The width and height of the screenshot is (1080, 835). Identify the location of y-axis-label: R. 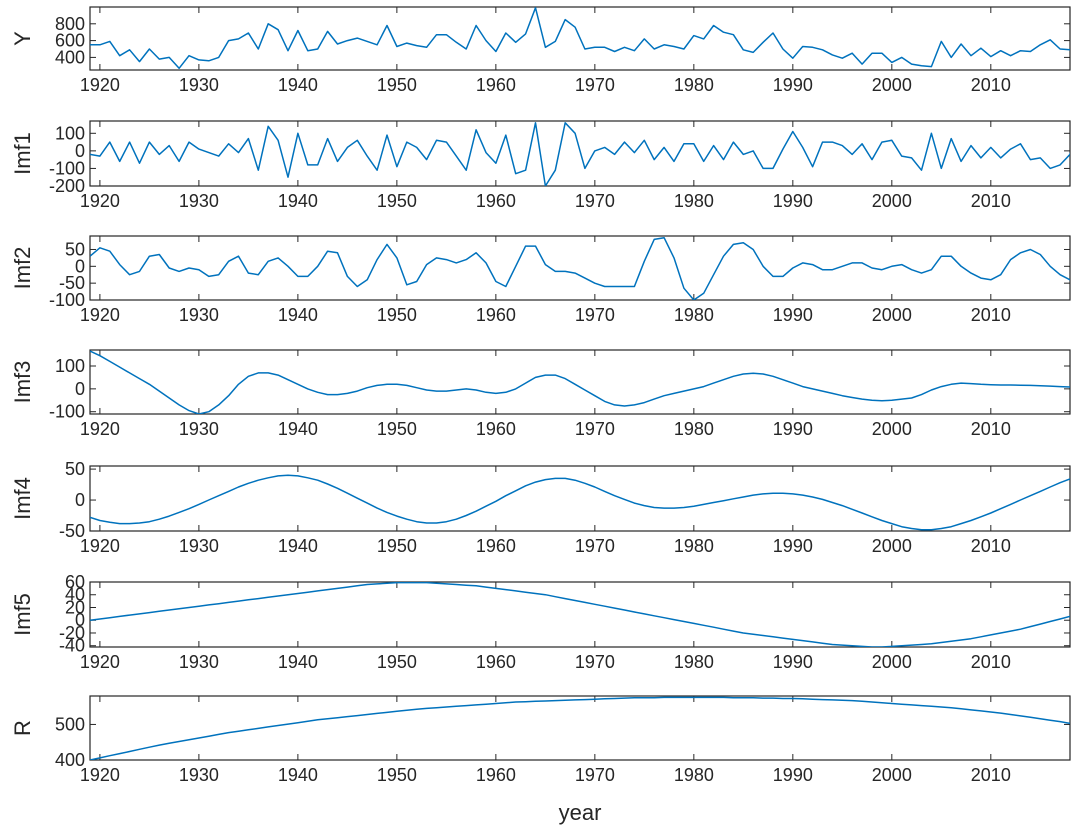
(22, 728).